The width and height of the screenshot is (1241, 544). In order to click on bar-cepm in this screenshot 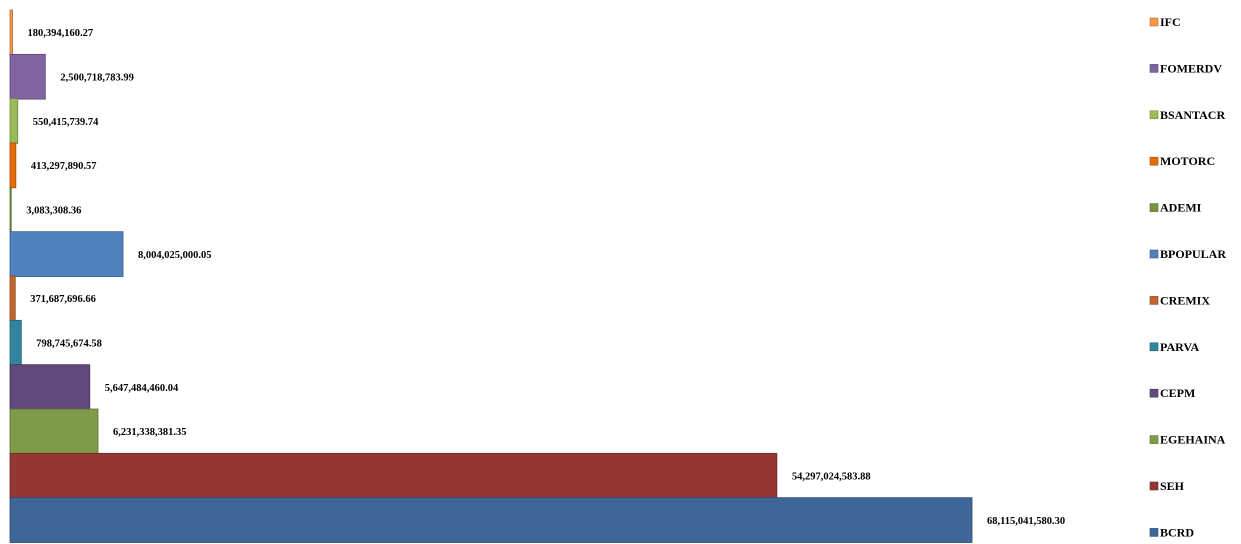, I will do `click(50, 387)`.